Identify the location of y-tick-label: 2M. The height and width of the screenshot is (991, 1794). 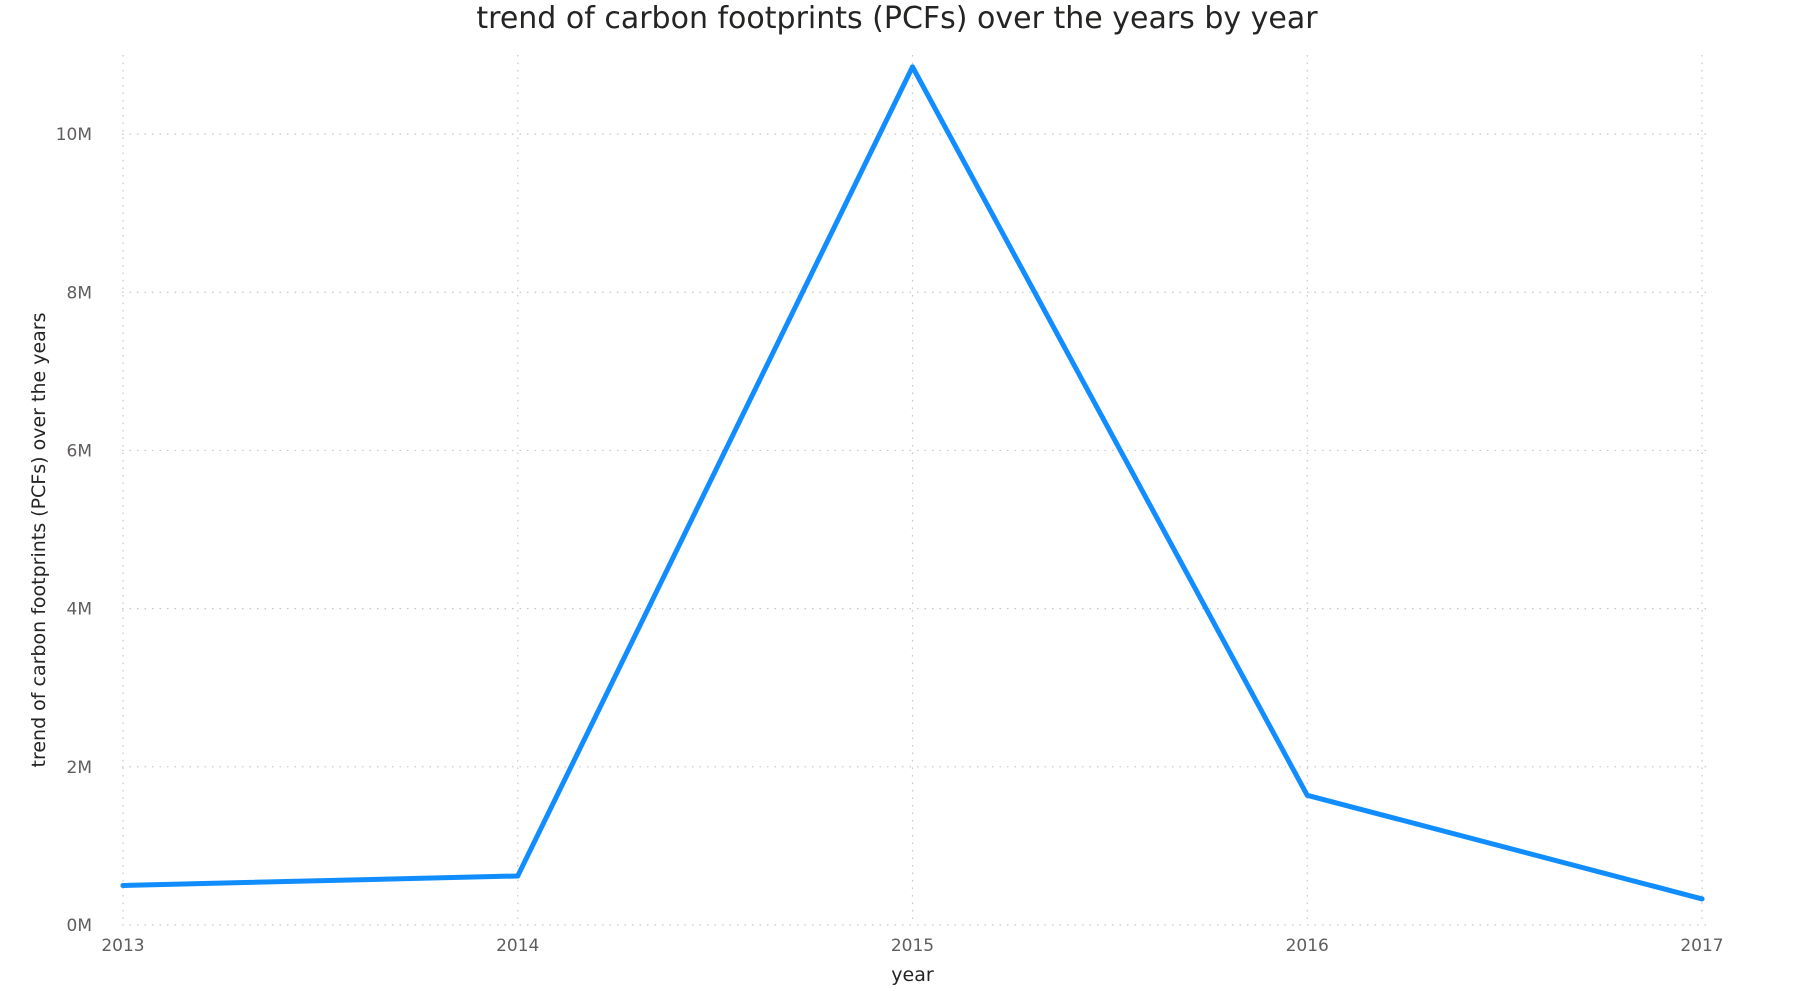
(79, 768).